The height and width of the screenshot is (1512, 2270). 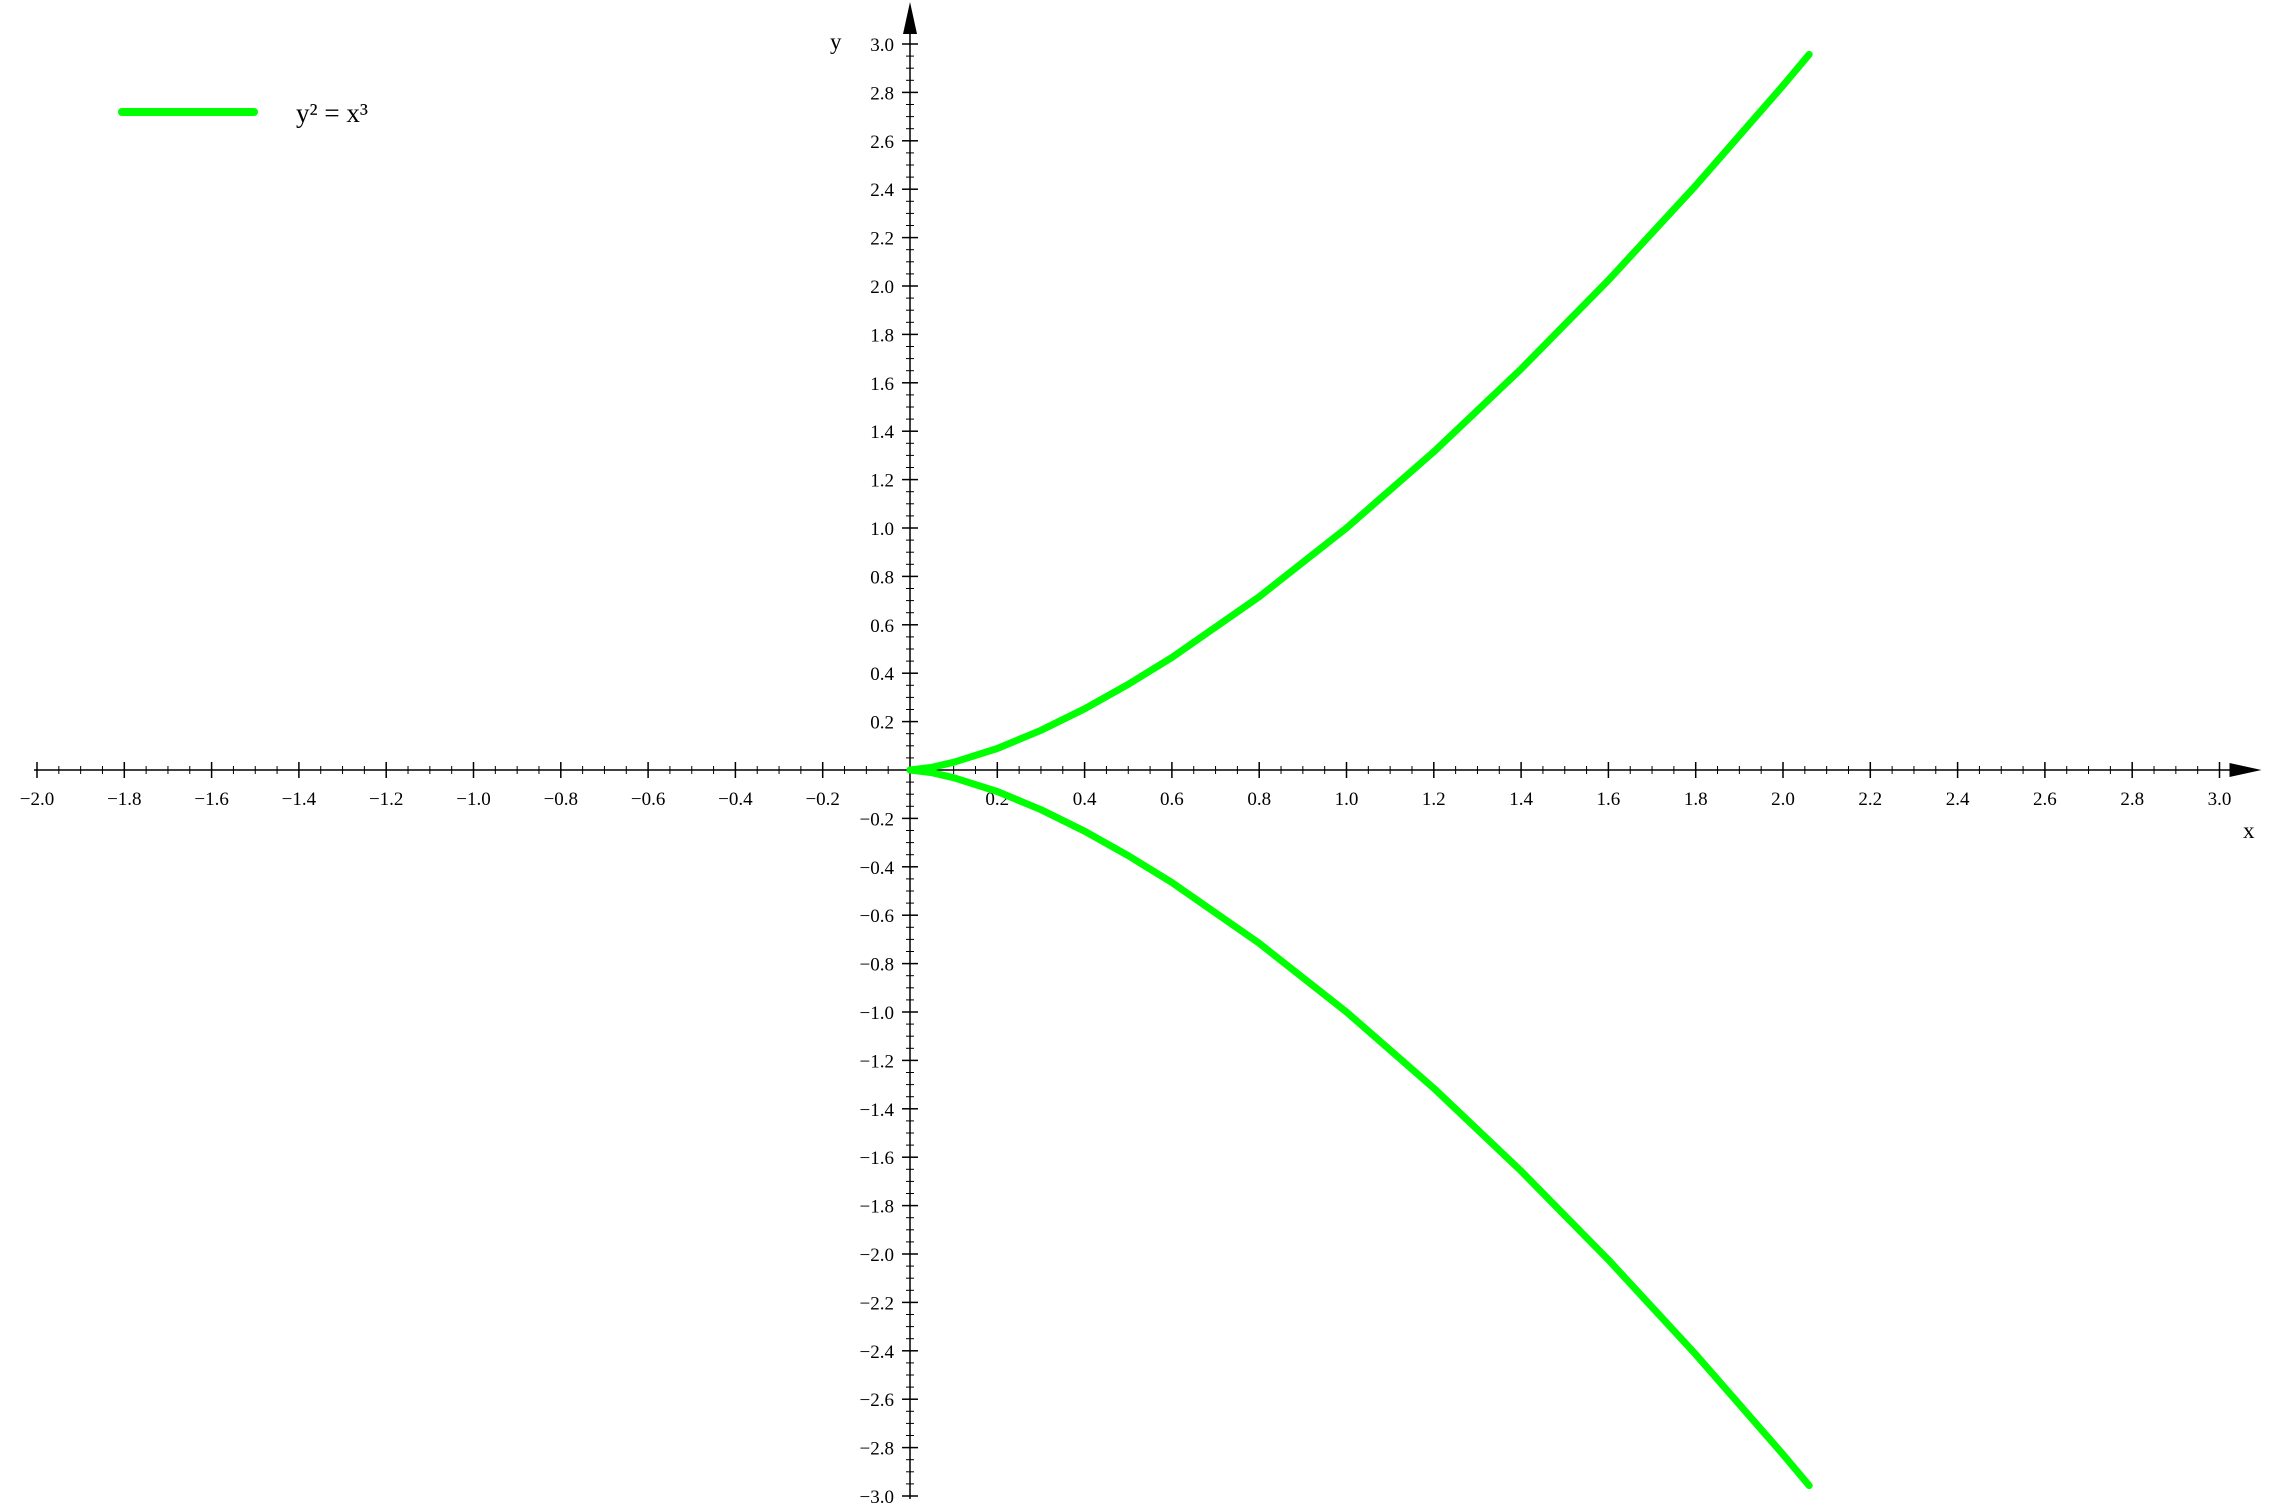 What do you see at coordinates (332, 113) in the screenshot?
I see `legend-label: y² = x³` at bounding box center [332, 113].